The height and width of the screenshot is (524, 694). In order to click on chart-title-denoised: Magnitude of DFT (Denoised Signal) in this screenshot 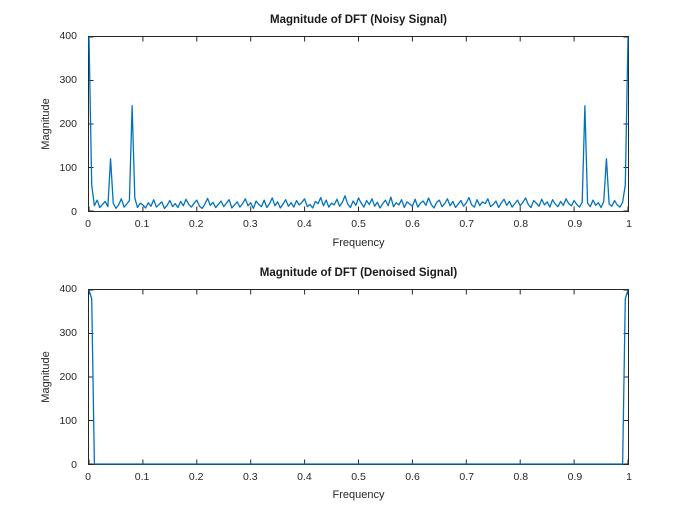, I will do `click(358, 273)`.